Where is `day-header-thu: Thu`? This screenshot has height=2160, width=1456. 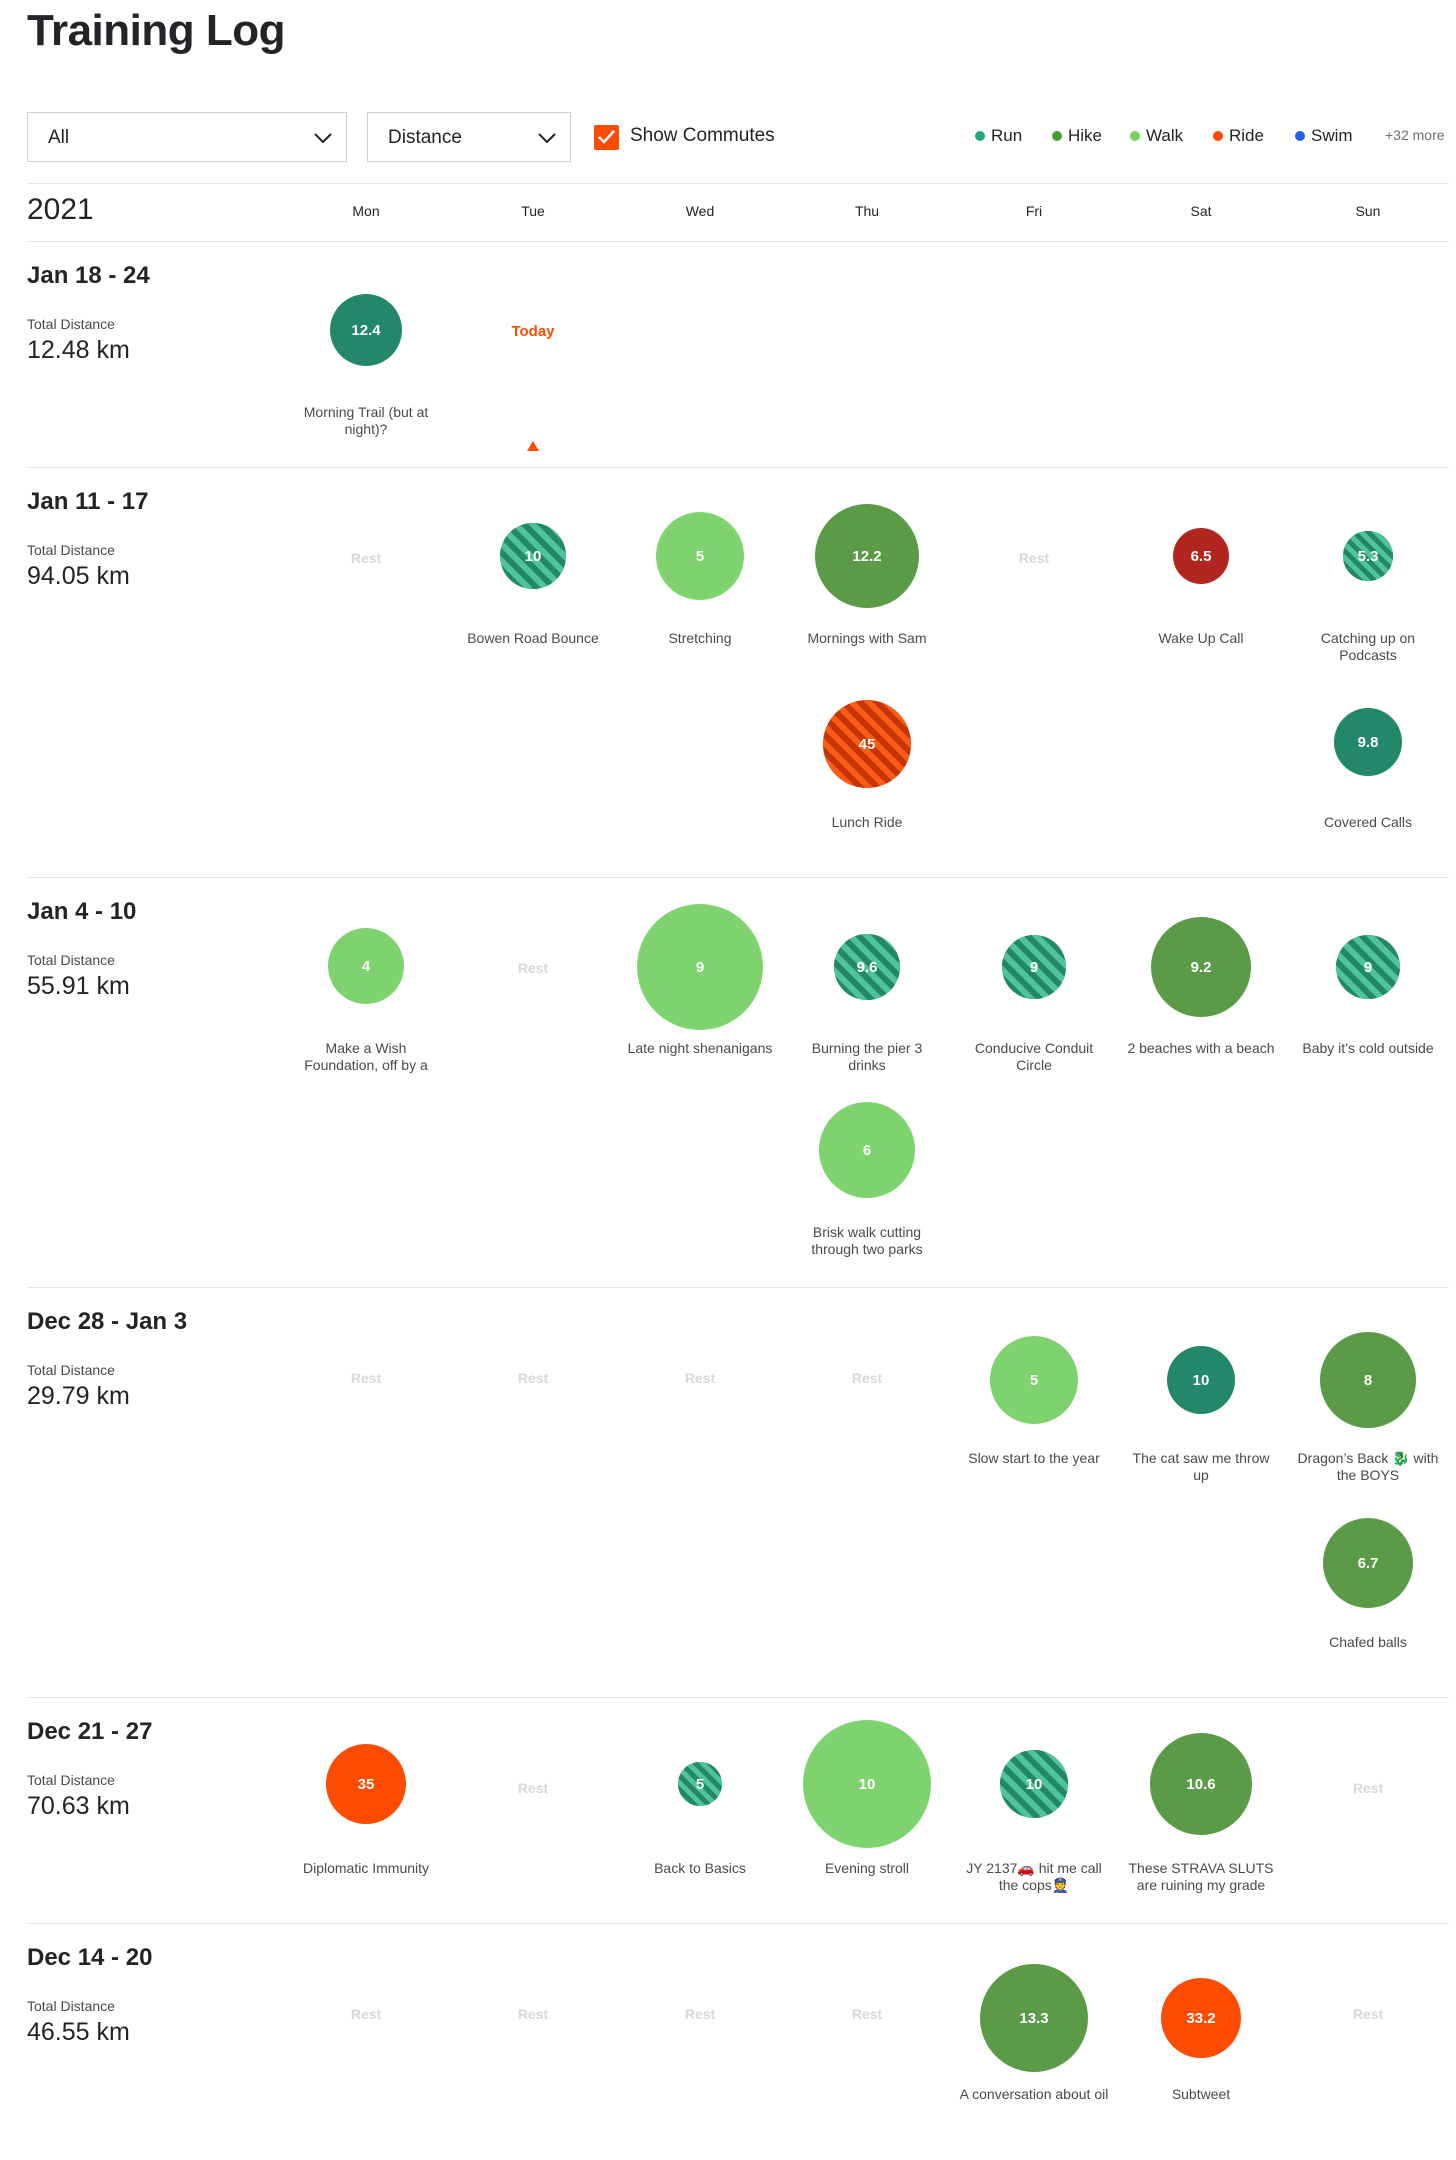 day-header-thu: Thu is located at coordinates (867, 211).